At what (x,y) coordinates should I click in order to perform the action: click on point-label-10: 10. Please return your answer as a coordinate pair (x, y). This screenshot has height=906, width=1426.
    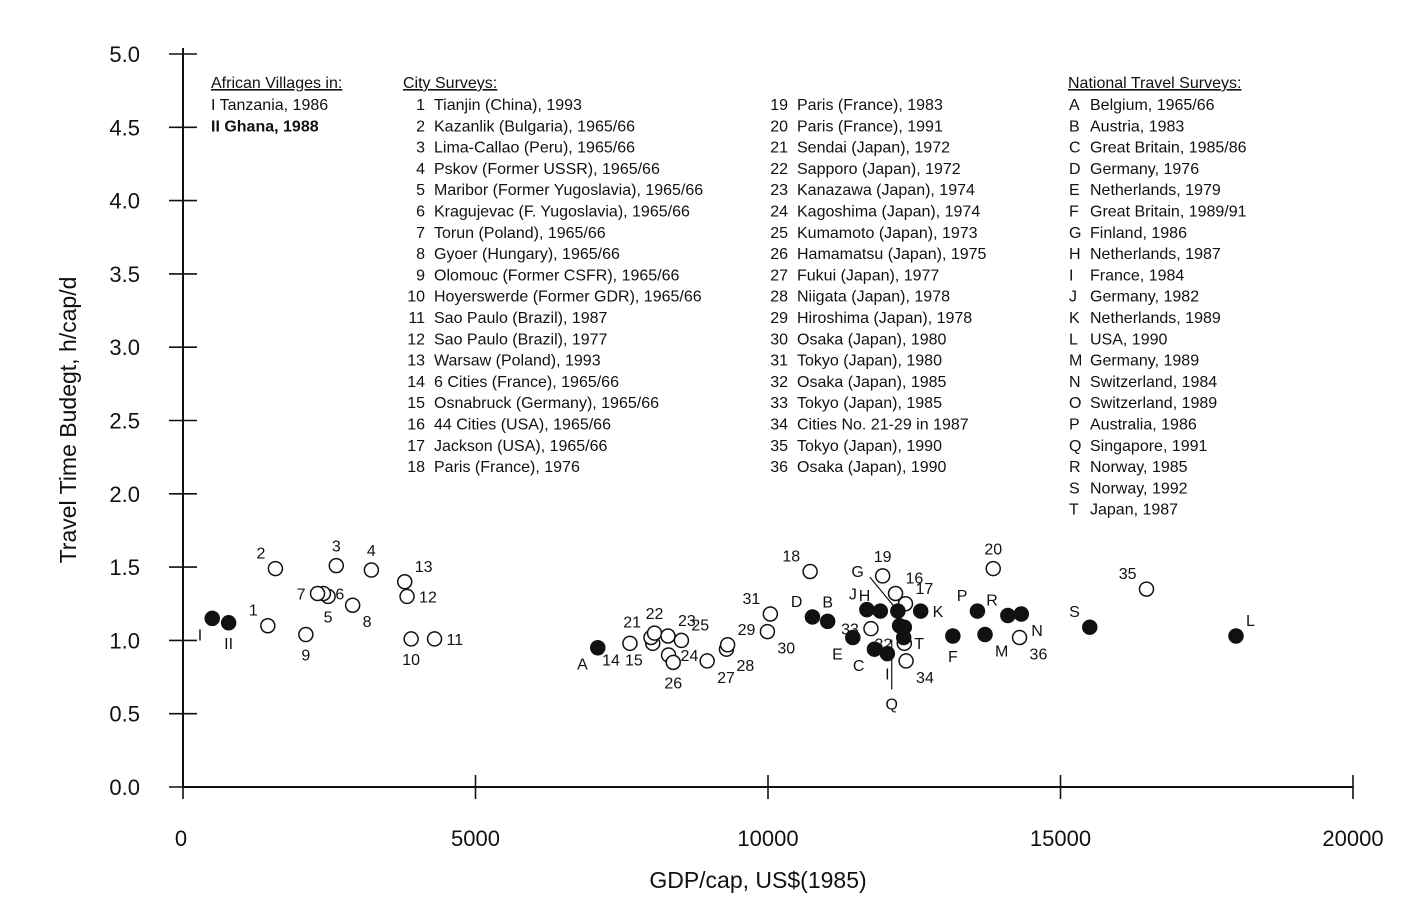
    Looking at the image, I should click on (411, 660).